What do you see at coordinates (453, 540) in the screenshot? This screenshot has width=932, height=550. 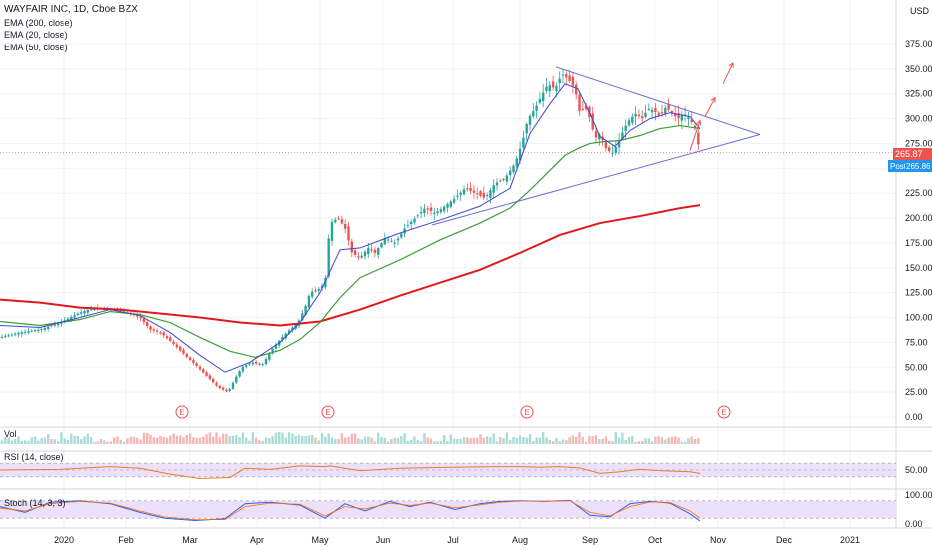 I see `time-tick-6: Jul` at bounding box center [453, 540].